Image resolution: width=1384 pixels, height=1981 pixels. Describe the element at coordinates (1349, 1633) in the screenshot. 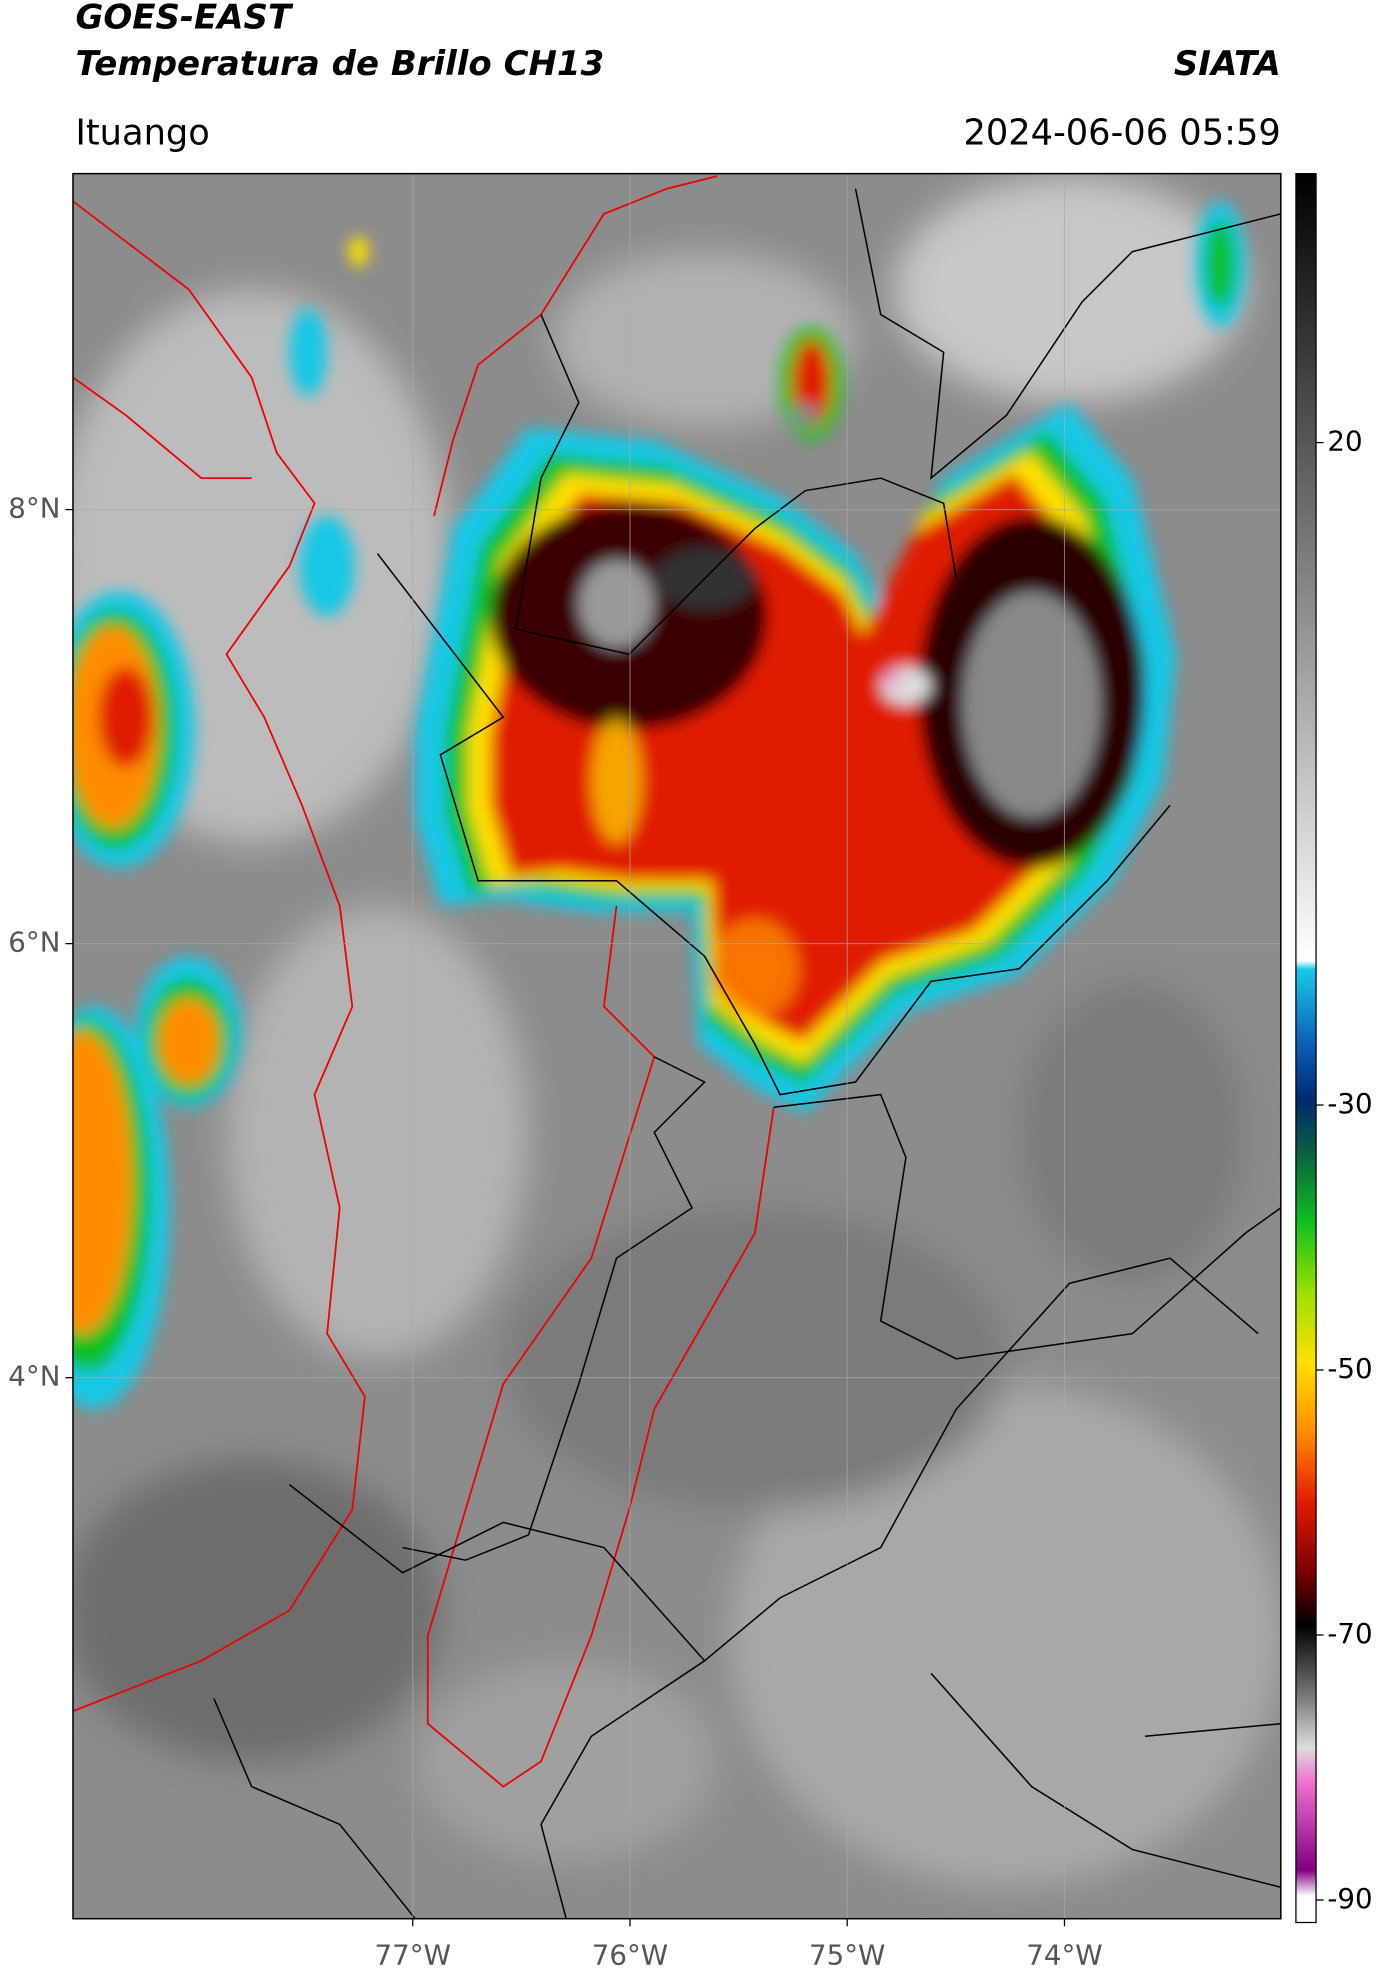

I see `colorbar-label: -70` at that location.